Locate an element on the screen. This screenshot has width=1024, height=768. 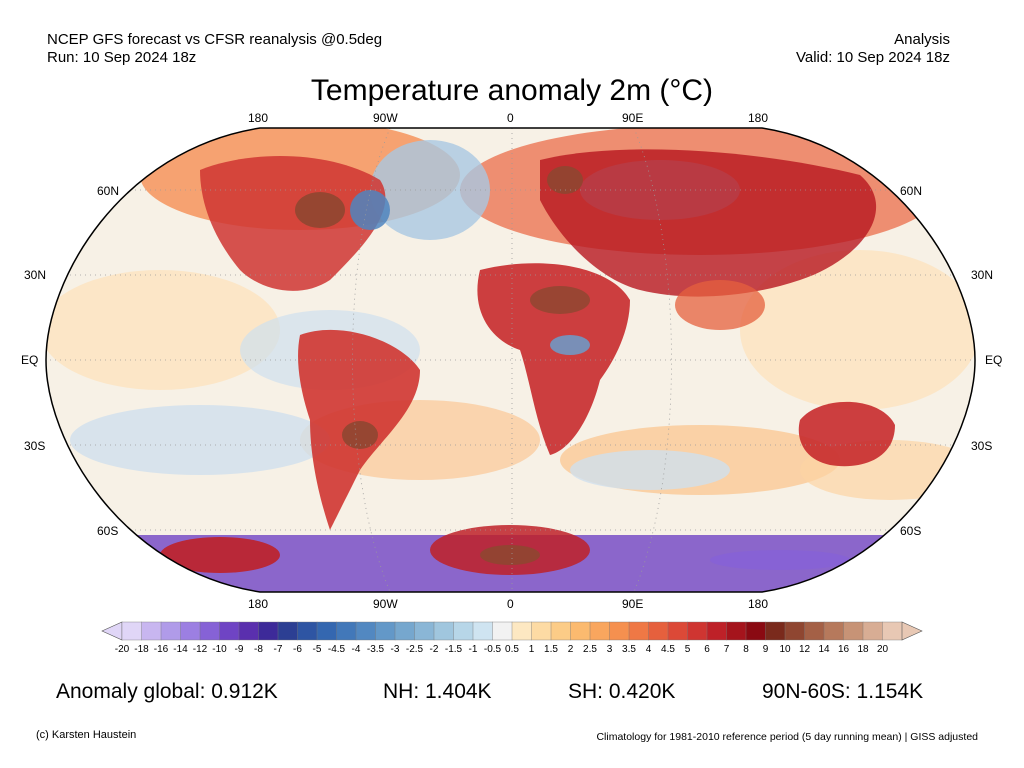
stat-global-anomaly: Anomaly global: 0.912K is located at coordinates (167, 691).